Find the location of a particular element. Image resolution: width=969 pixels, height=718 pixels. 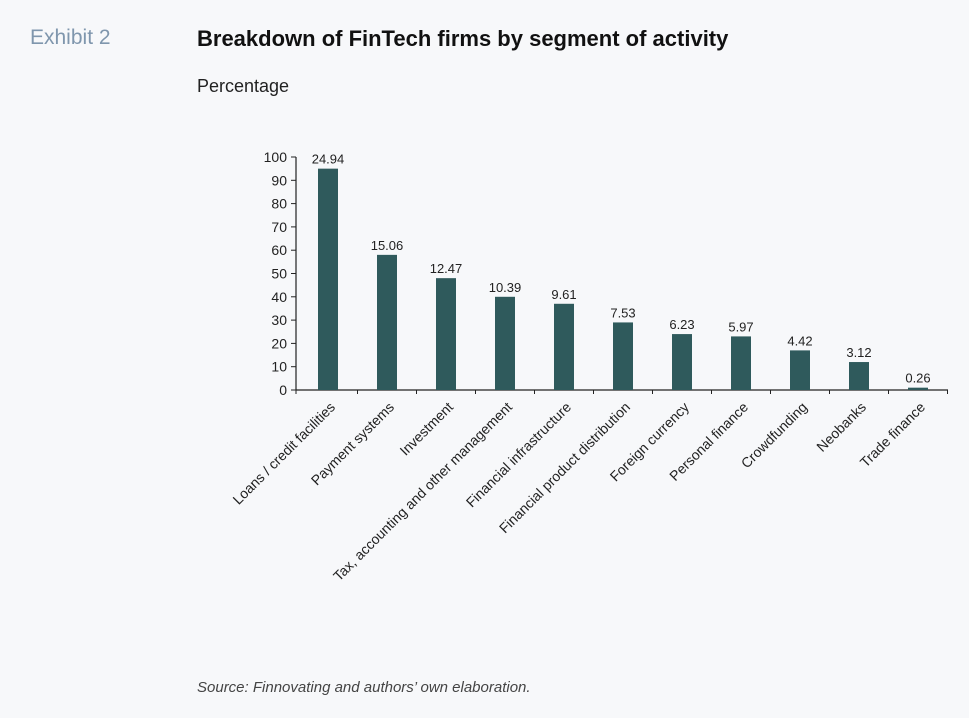

y-tick-label: 50 is located at coordinates (279, 274).